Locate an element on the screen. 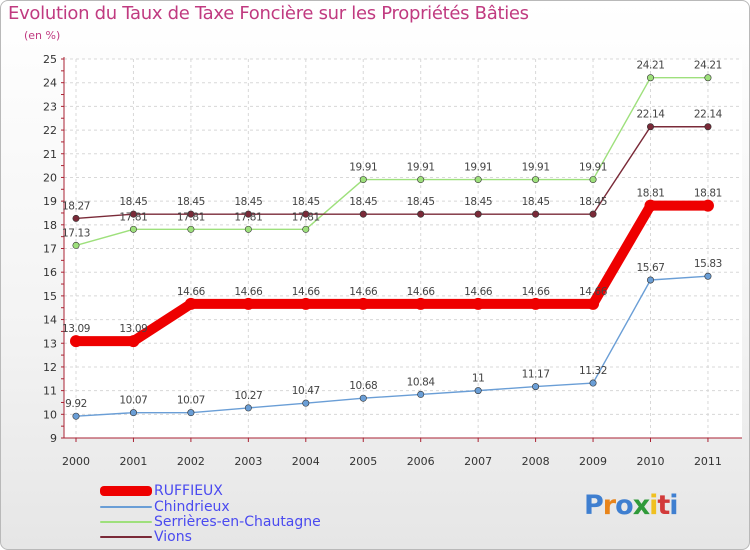 This screenshot has height=550, width=750. data-label-chindrieux: 15.83 is located at coordinates (708, 264).